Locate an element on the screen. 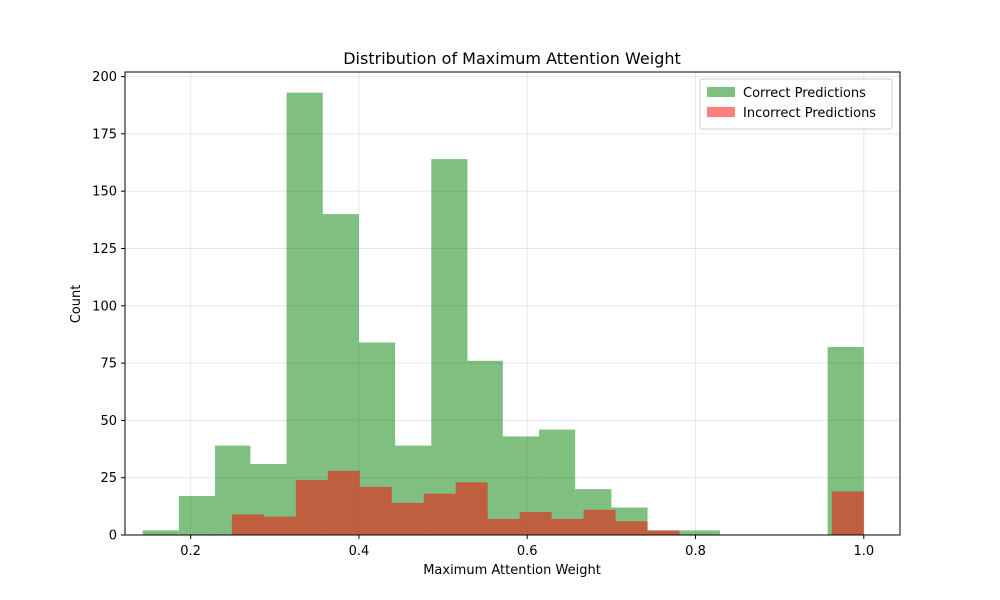 This screenshot has height=600, width=1000. bar-series1-bin1 is located at coordinates (279, 525).